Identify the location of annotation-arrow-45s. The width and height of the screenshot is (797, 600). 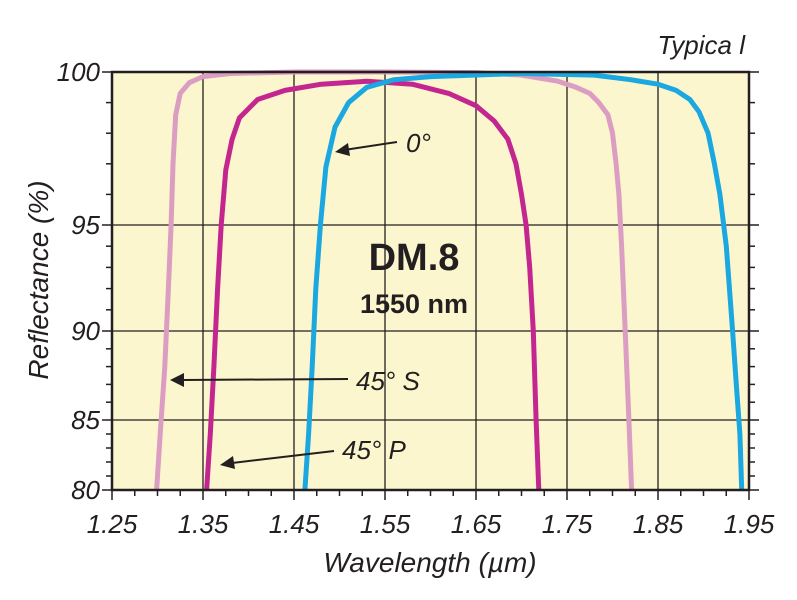
(265, 379).